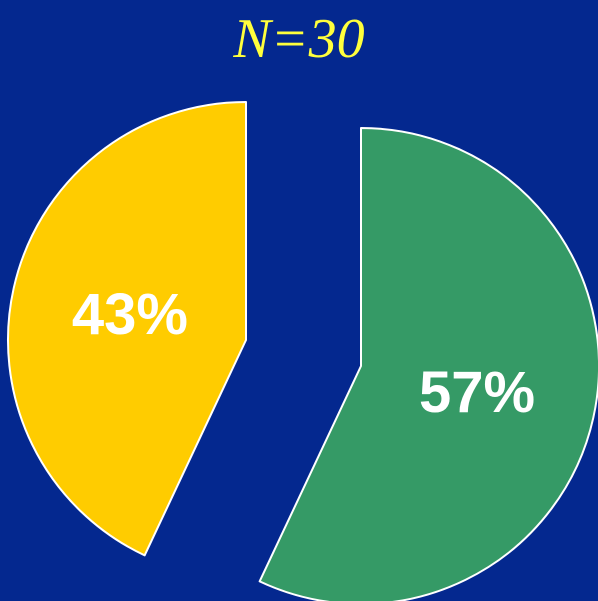 This screenshot has height=601, width=598. Describe the element at coordinates (130, 314) in the screenshot. I see `pie-slice-label-2: 43%` at that location.